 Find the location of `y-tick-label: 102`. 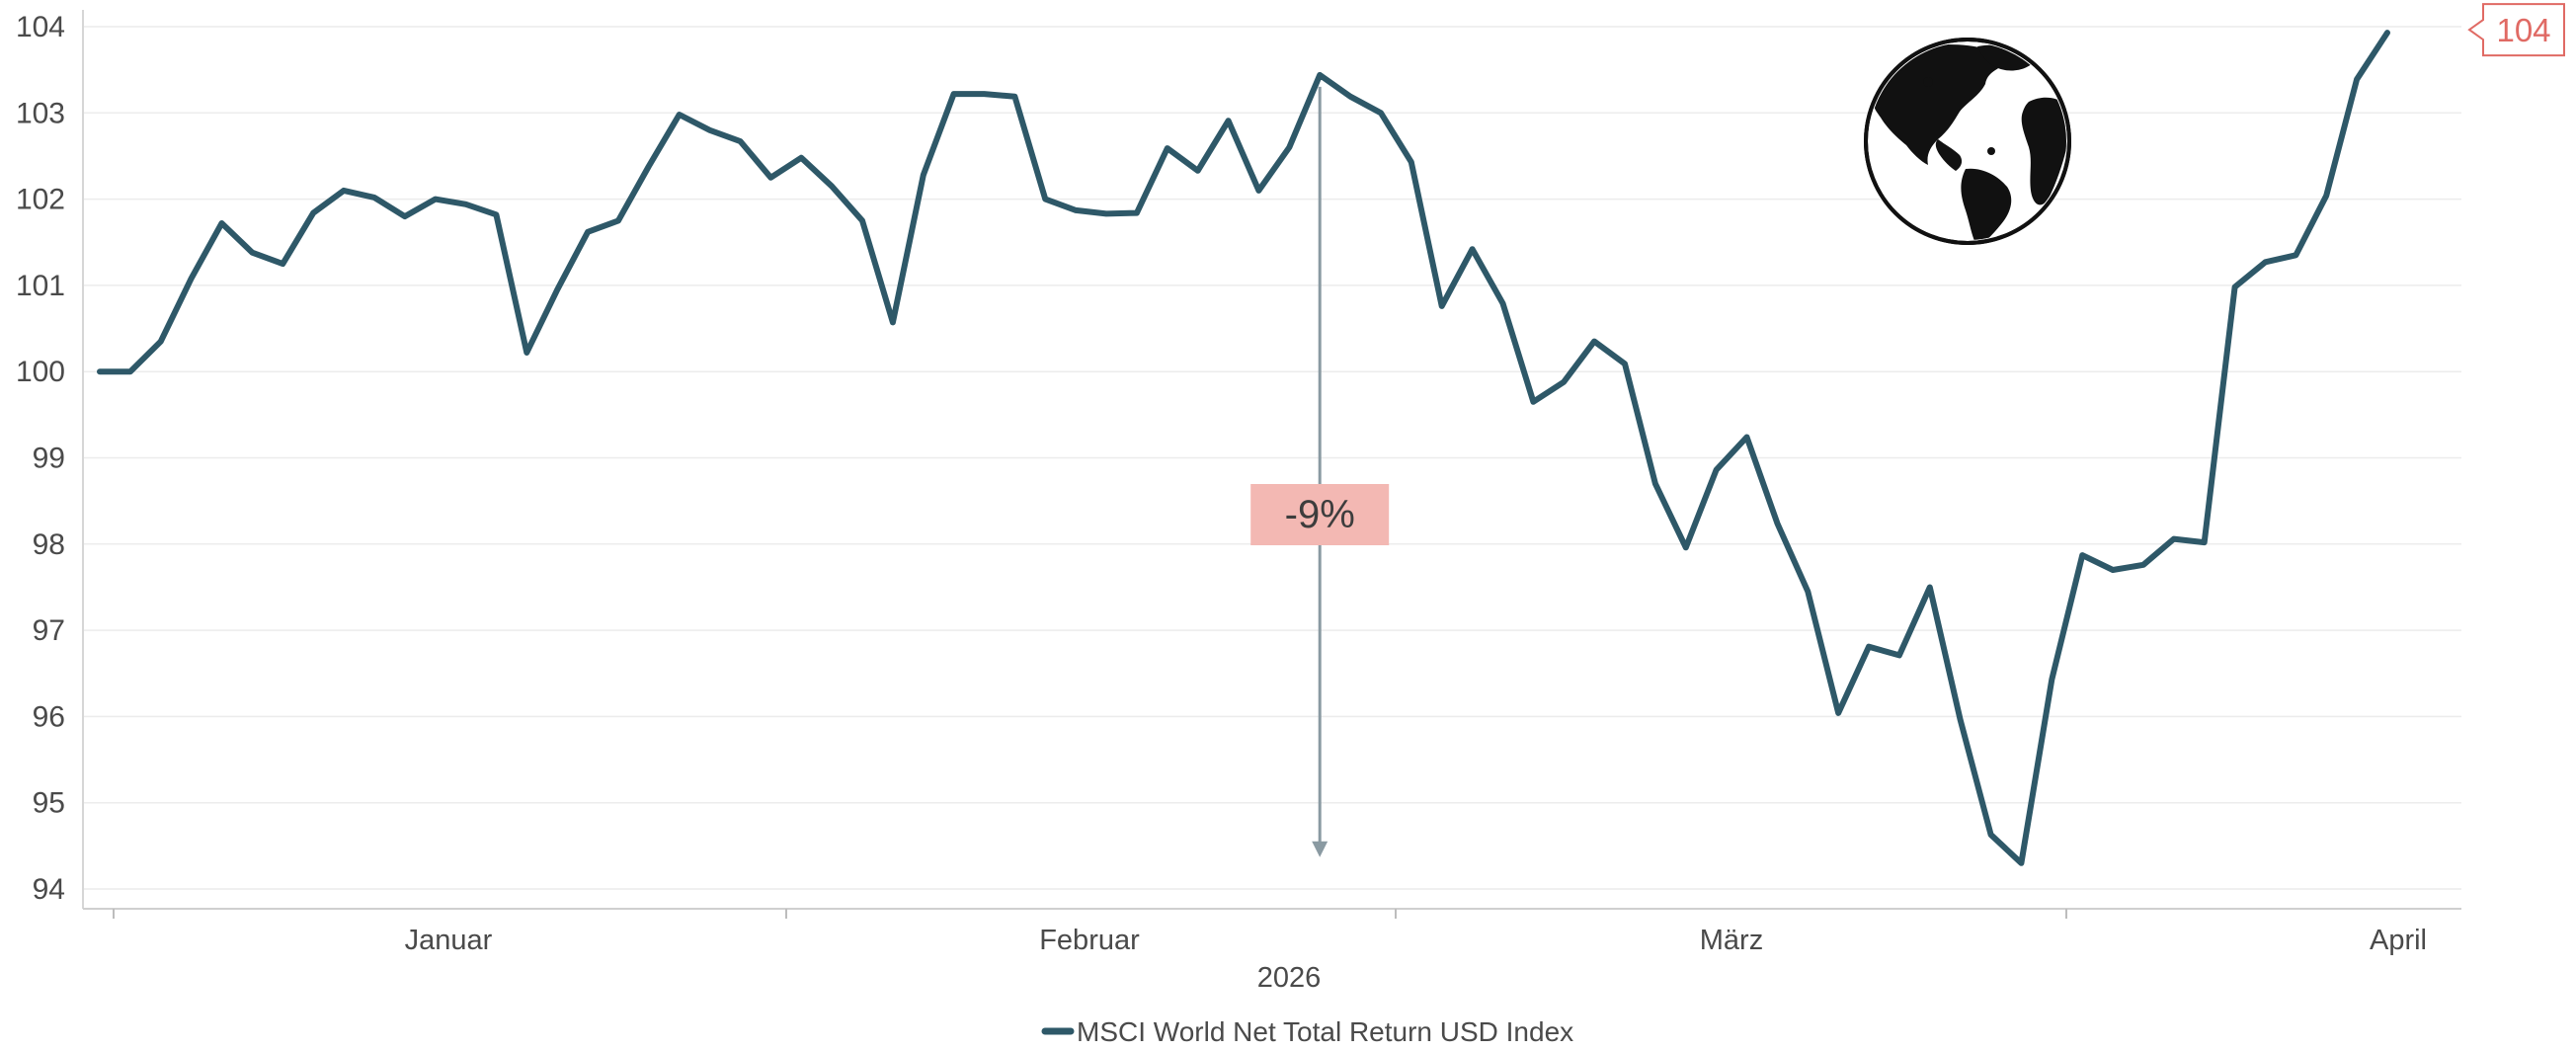

y-tick-label: 102 is located at coordinates (40, 200).